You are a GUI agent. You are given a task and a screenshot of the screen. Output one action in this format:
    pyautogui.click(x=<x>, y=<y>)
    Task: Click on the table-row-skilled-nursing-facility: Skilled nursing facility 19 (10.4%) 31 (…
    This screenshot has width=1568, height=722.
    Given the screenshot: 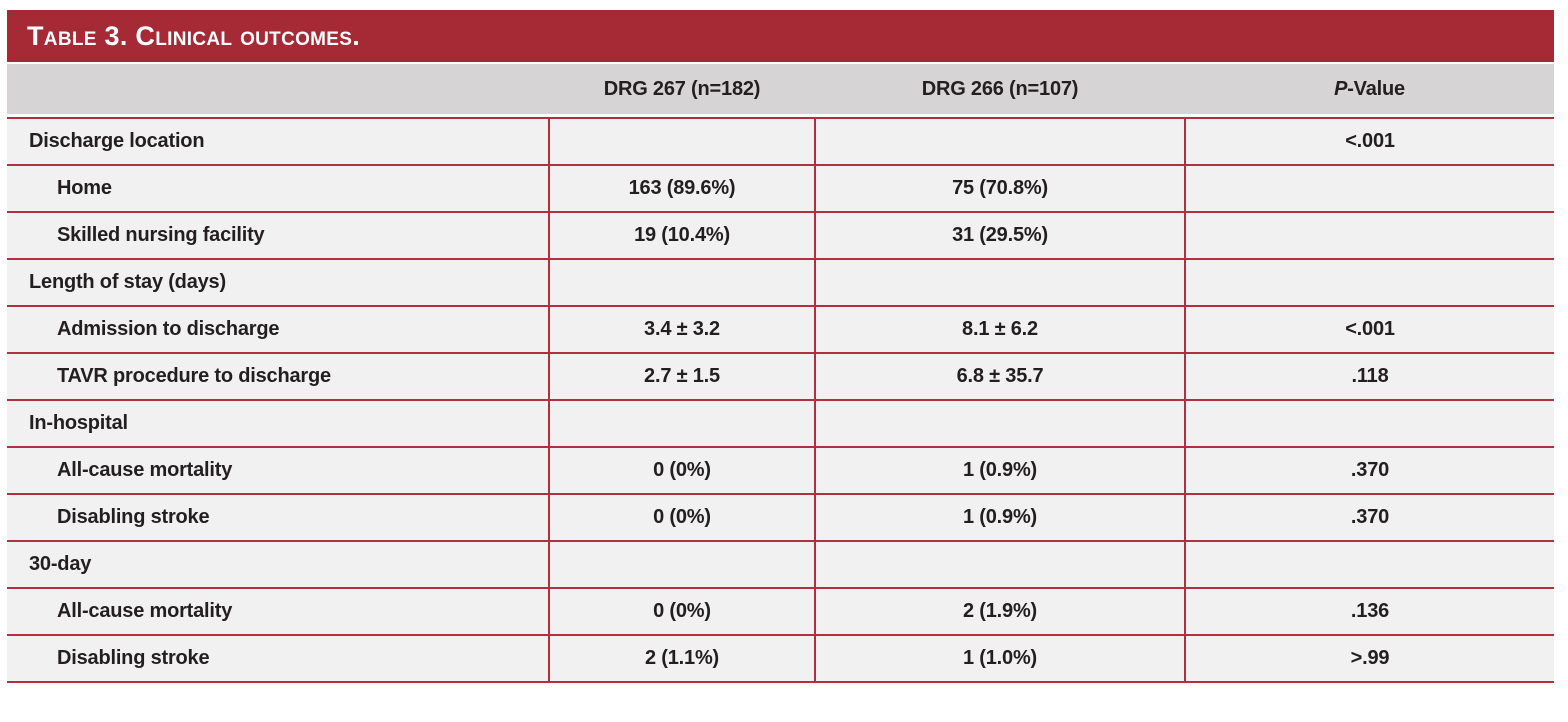 What is the action you would take?
    pyautogui.click(x=780, y=235)
    